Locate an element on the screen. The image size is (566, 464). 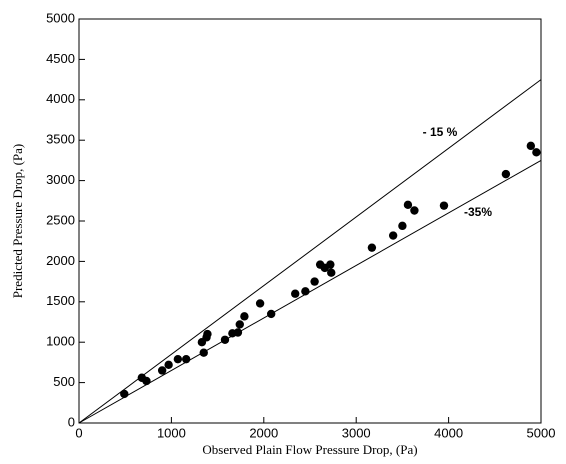
y-tick-label: 2000 is located at coordinates (60, 260).